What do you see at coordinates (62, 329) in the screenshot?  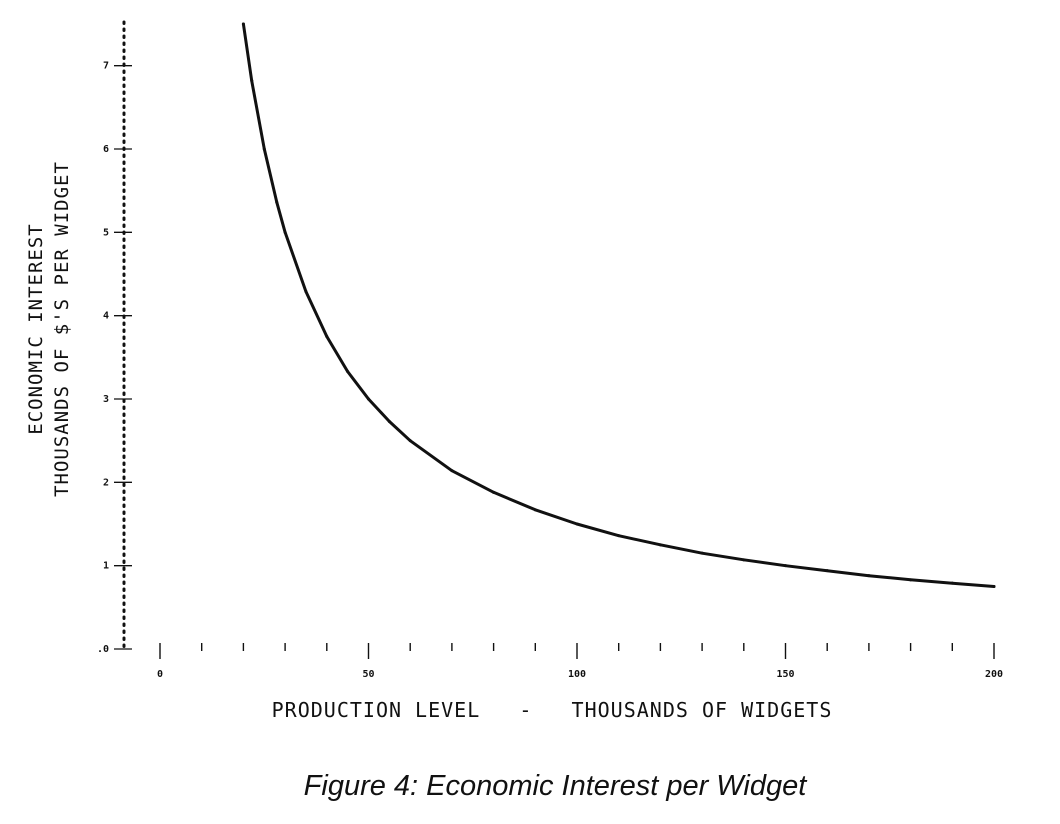 I see `y-axis-title-line-2: THOUSANDS OF $'S PER WIDGET` at bounding box center [62, 329].